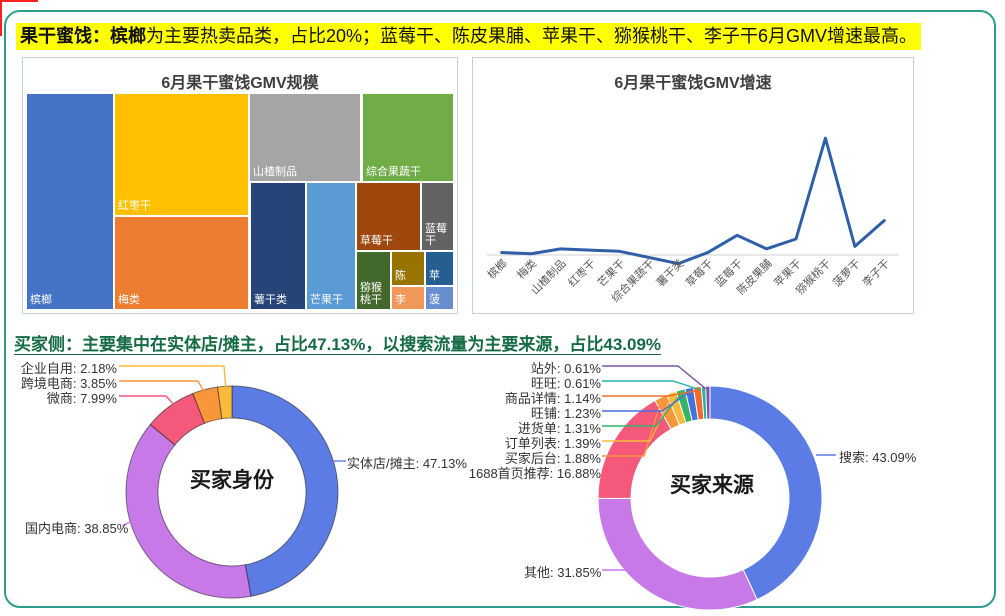 The image size is (1005, 616). What do you see at coordinates (437, 216) in the screenshot?
I see `treemap-cell: 蓝莓干` at bounding box center [437, 216].